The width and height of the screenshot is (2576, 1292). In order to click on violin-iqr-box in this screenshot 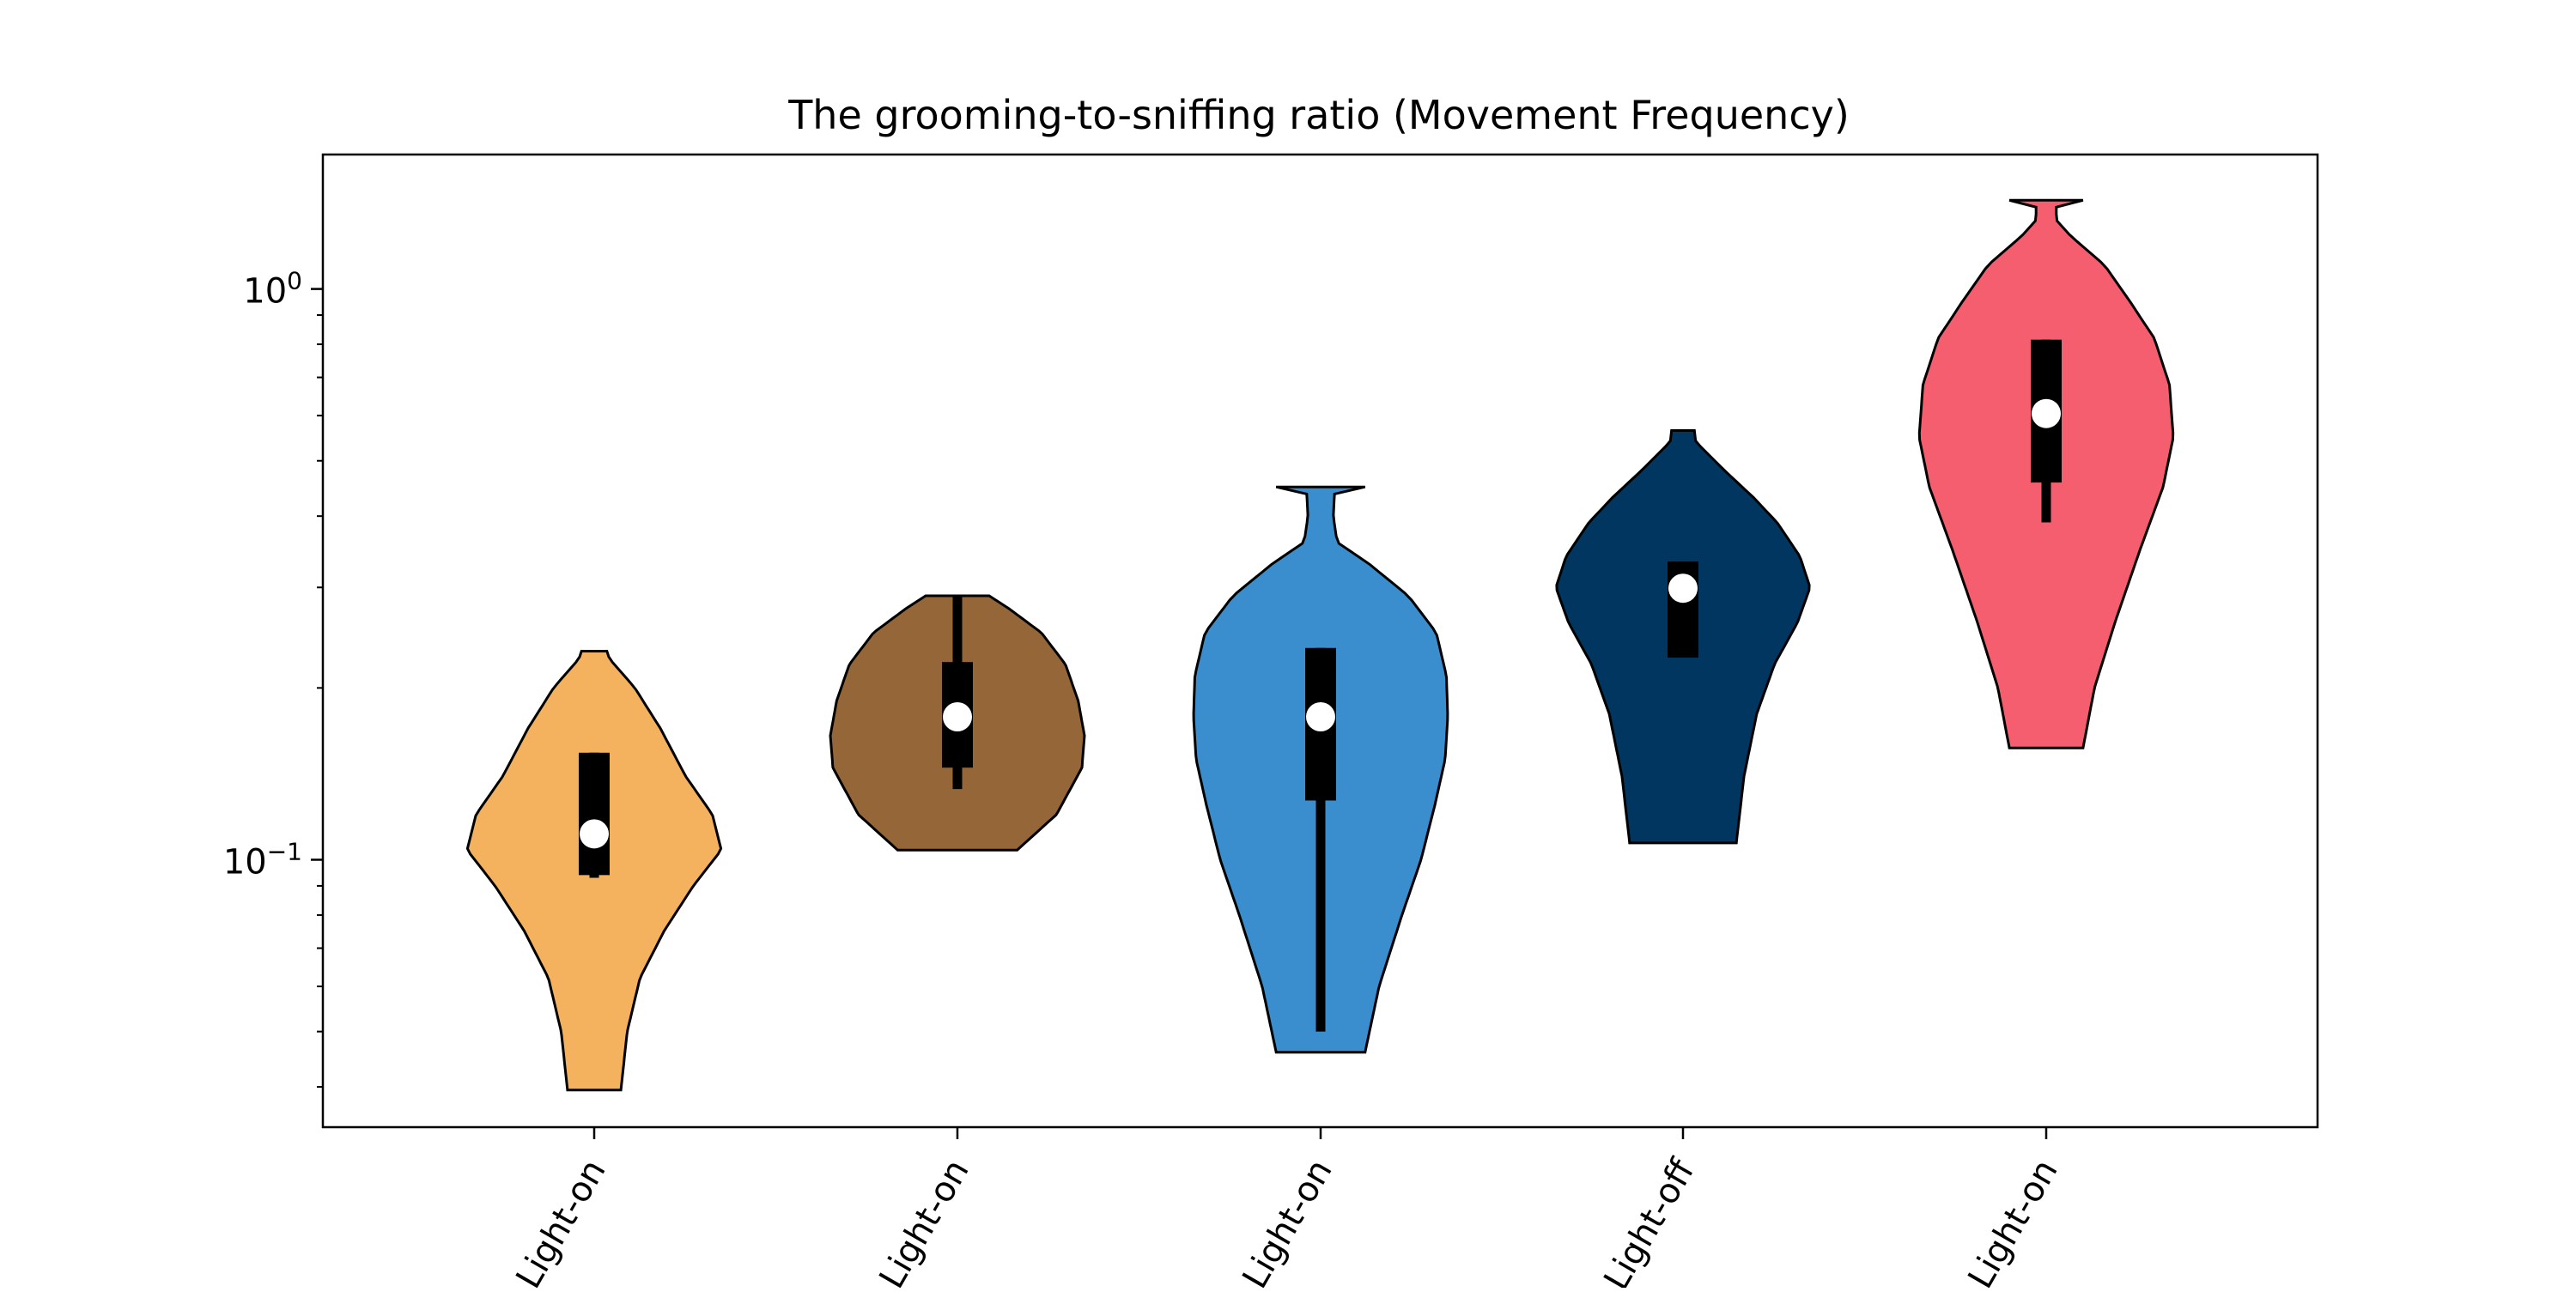, I will do `click(594, 814)`.